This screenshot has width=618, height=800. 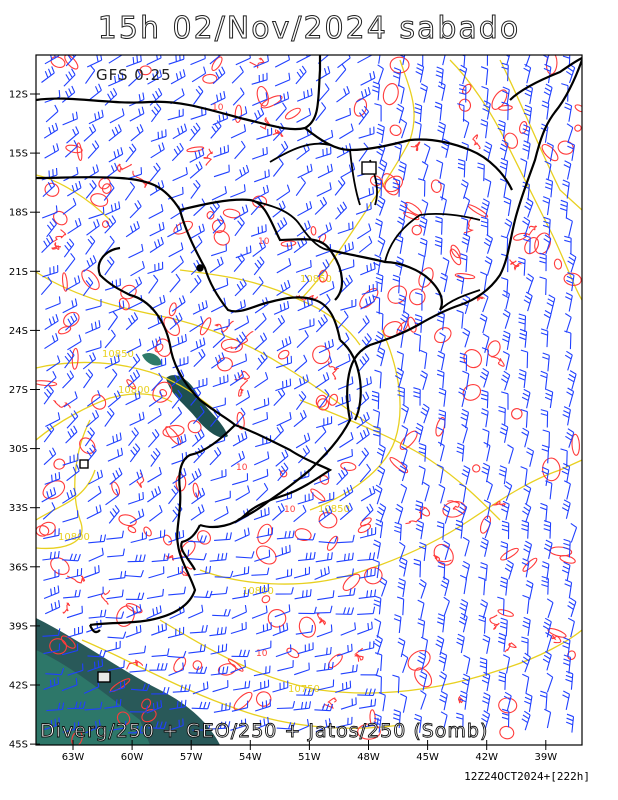 What do you see at coordinates (18, 390) in the screenshot?
I see `lat-tick-label: 27S` at bounding box center [18, 390].